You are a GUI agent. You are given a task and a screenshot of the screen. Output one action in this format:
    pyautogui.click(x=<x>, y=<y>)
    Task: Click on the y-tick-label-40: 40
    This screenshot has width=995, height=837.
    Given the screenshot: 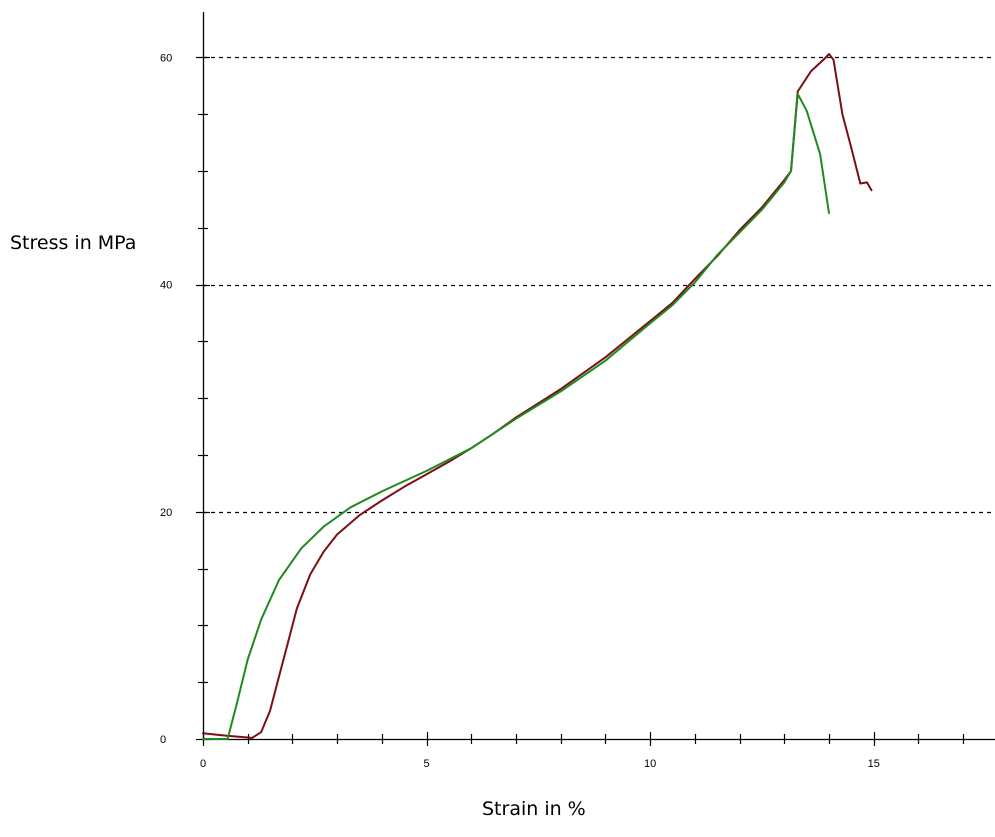 What is the action you would take?
    pyautogui.click(x=166, y=286)
    